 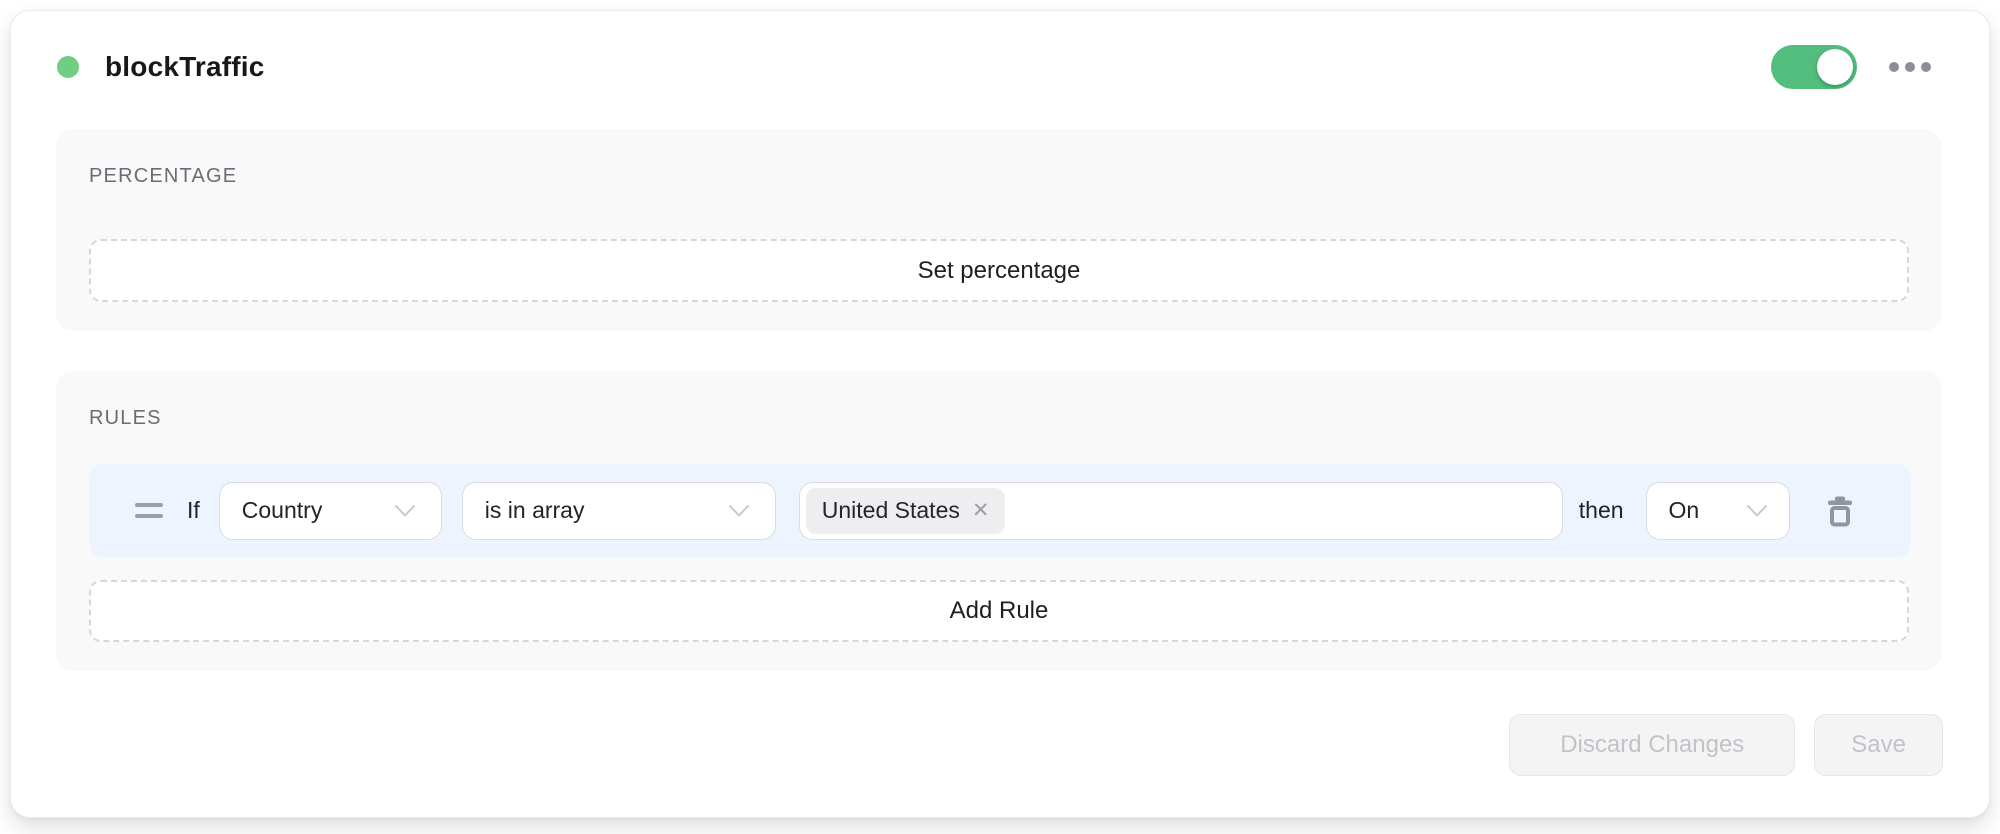 I want to click on save-button: Save, so click(x=1878, y=745).